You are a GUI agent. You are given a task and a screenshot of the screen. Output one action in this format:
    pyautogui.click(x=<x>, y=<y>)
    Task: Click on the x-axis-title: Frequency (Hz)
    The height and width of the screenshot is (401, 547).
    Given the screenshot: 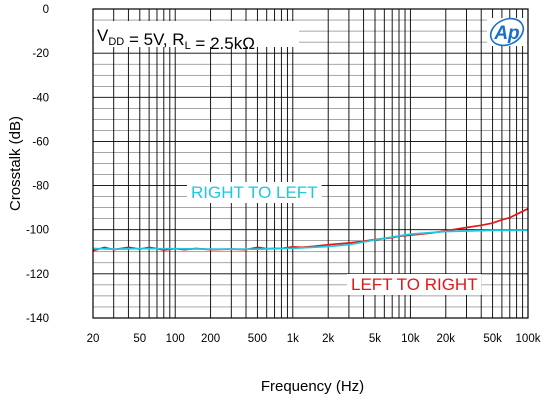 What is the action you would take?
    pyautogui.click(x=312, y=386)
    